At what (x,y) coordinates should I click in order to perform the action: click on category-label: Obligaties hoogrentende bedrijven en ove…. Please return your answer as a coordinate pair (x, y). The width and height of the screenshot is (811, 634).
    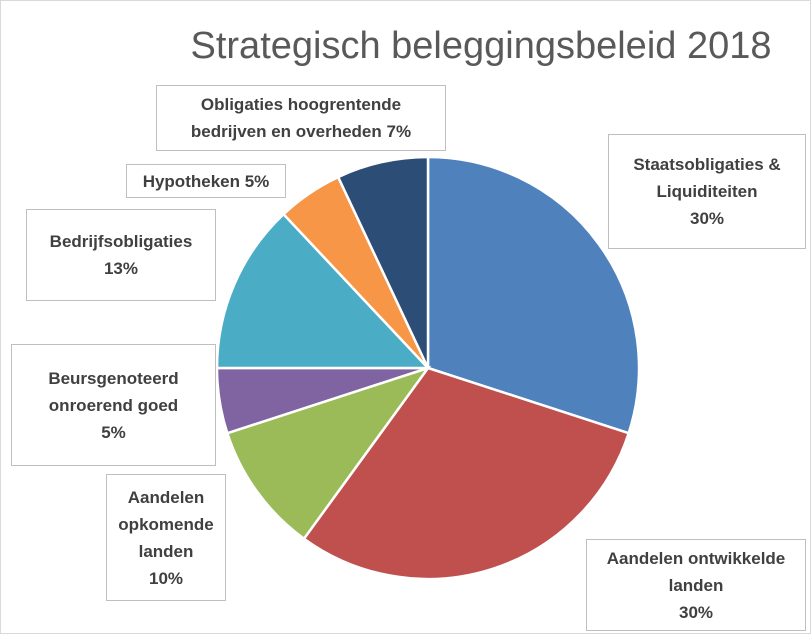
    Looking at the image, I should click on (296, 118).